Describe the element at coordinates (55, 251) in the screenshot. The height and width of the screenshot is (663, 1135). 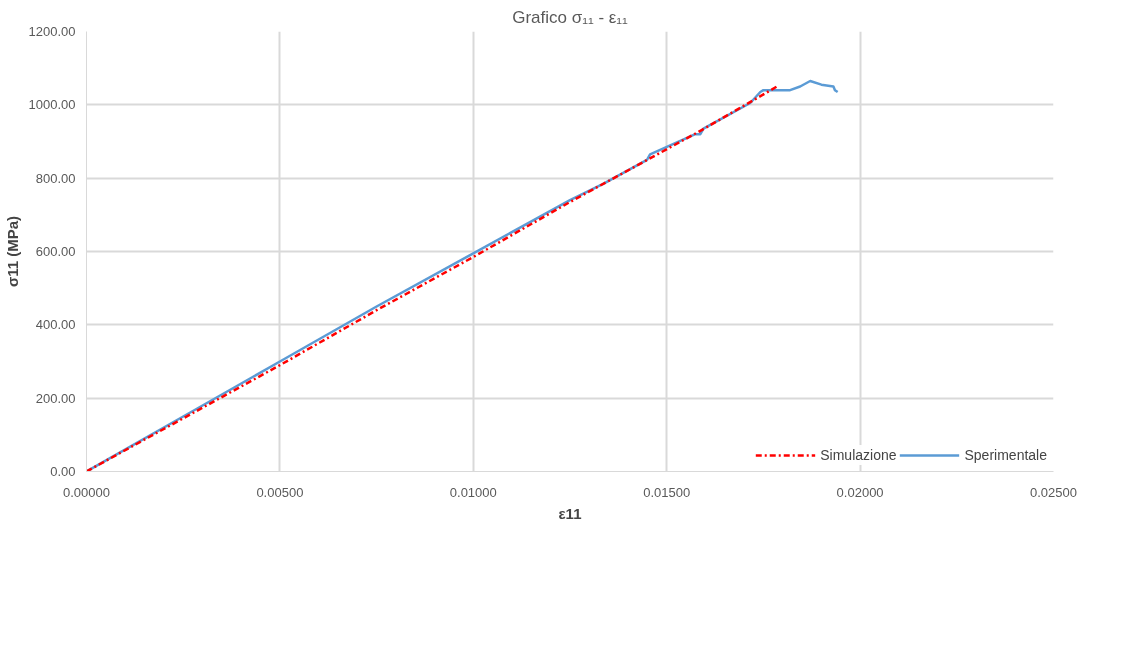
I see `y-tick-label: 600.00` at that location.